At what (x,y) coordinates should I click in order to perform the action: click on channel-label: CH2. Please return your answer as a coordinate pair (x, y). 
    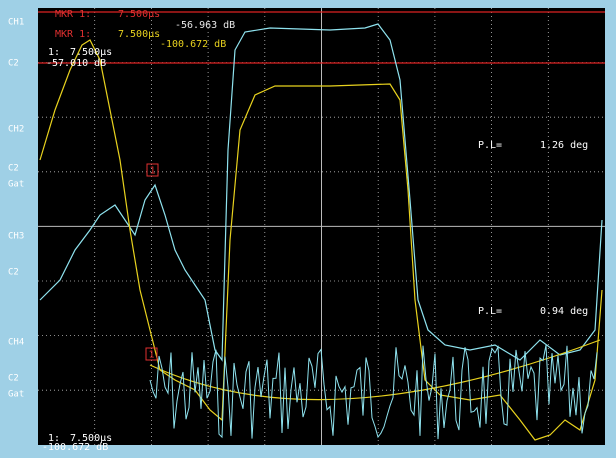
    Looking at the image, I should click on (16, 130).